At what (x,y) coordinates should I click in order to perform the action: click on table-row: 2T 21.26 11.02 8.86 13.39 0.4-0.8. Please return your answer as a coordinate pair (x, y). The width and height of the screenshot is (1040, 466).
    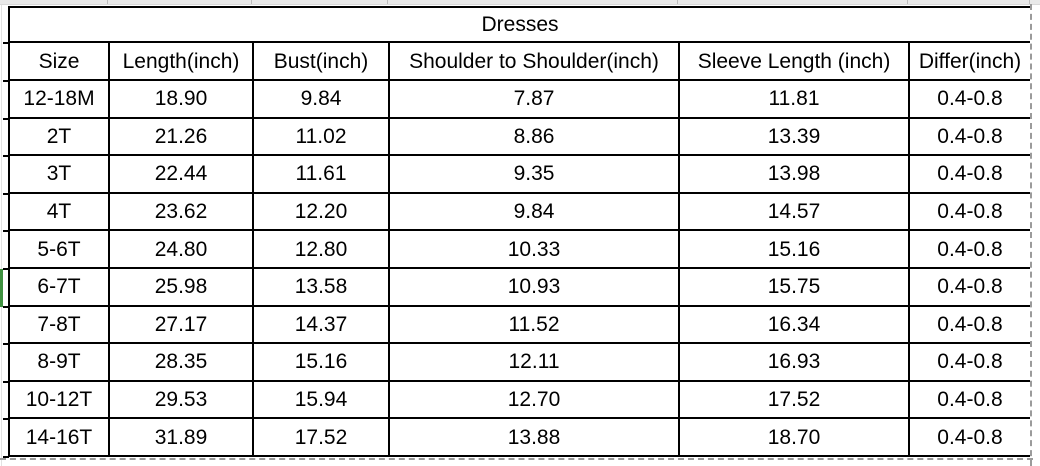
    Looking at the image, I should click on (519, 136).